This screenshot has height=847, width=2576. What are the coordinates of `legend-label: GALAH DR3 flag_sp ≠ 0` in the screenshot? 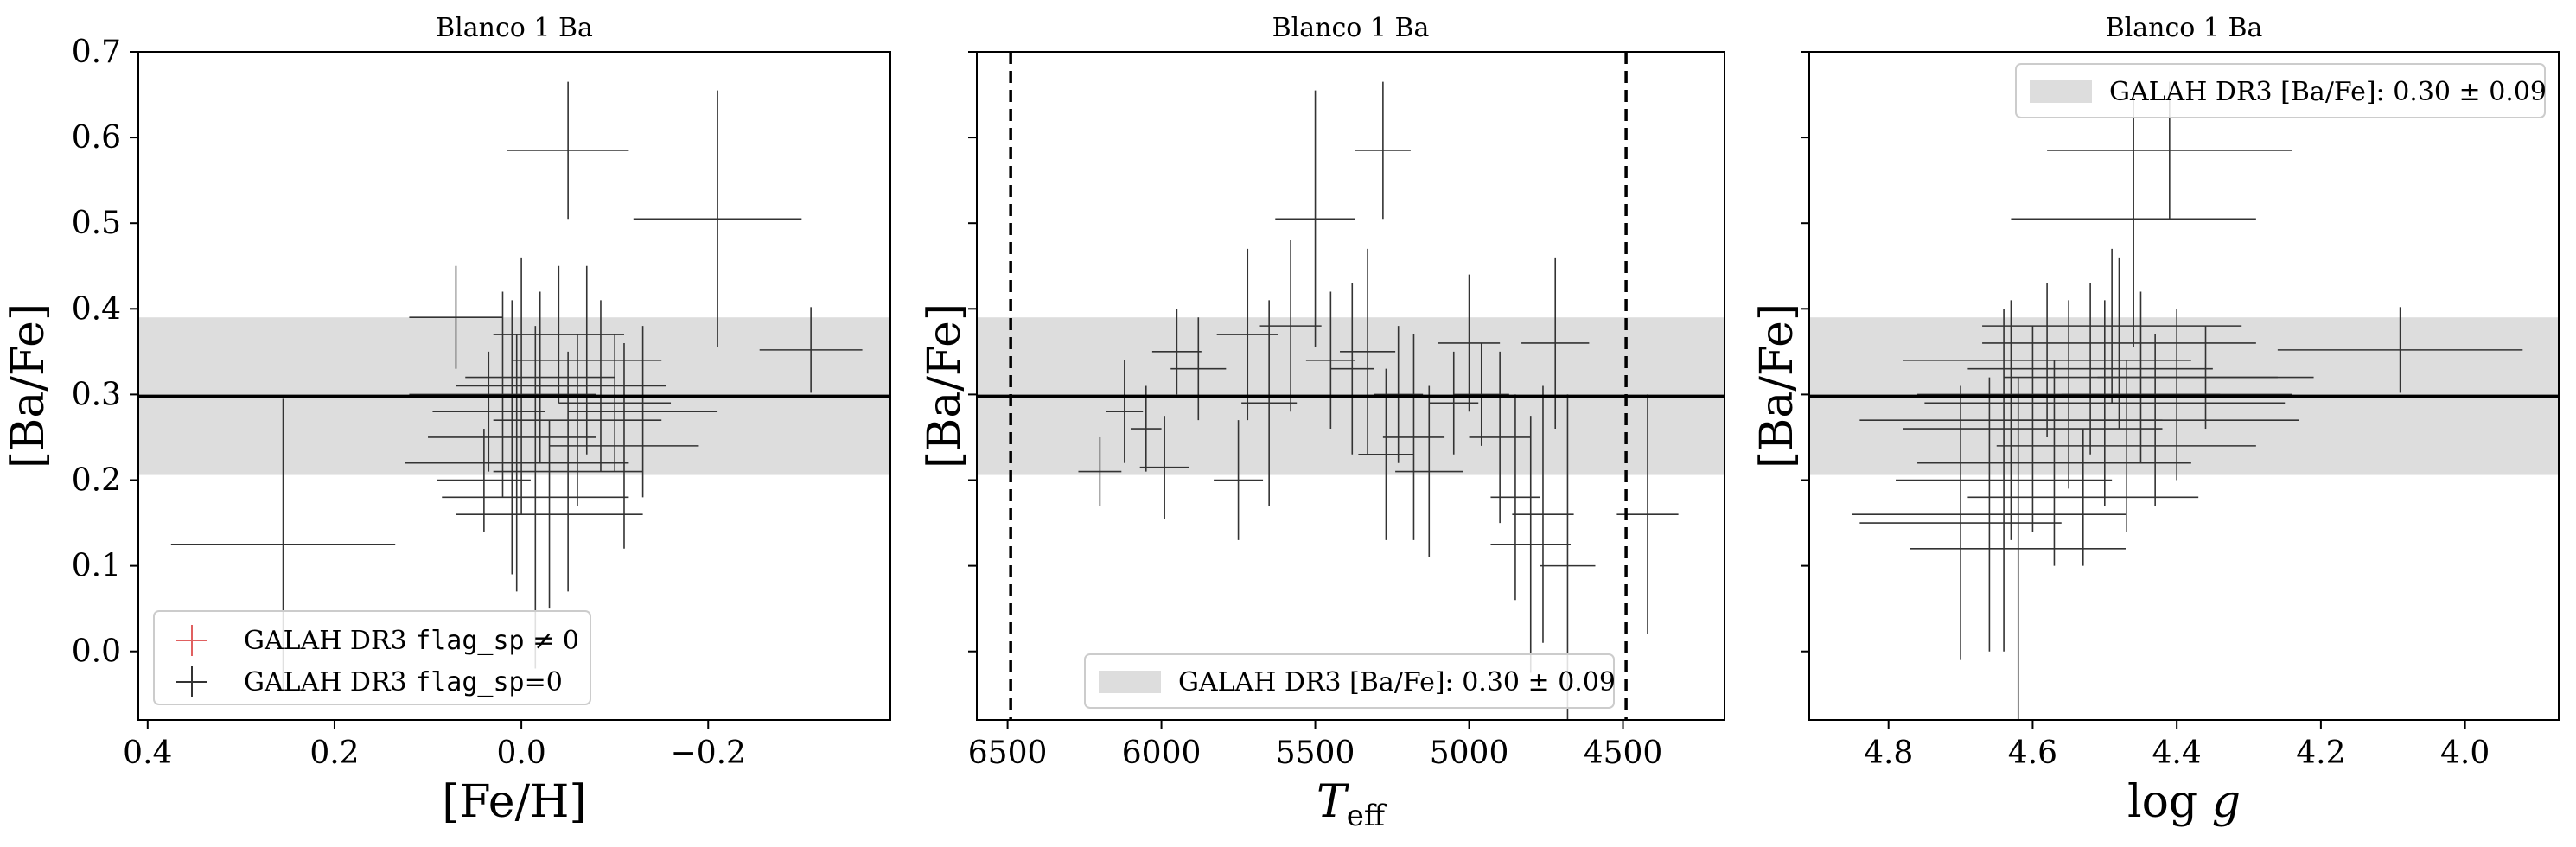 It's located at (411, 641).